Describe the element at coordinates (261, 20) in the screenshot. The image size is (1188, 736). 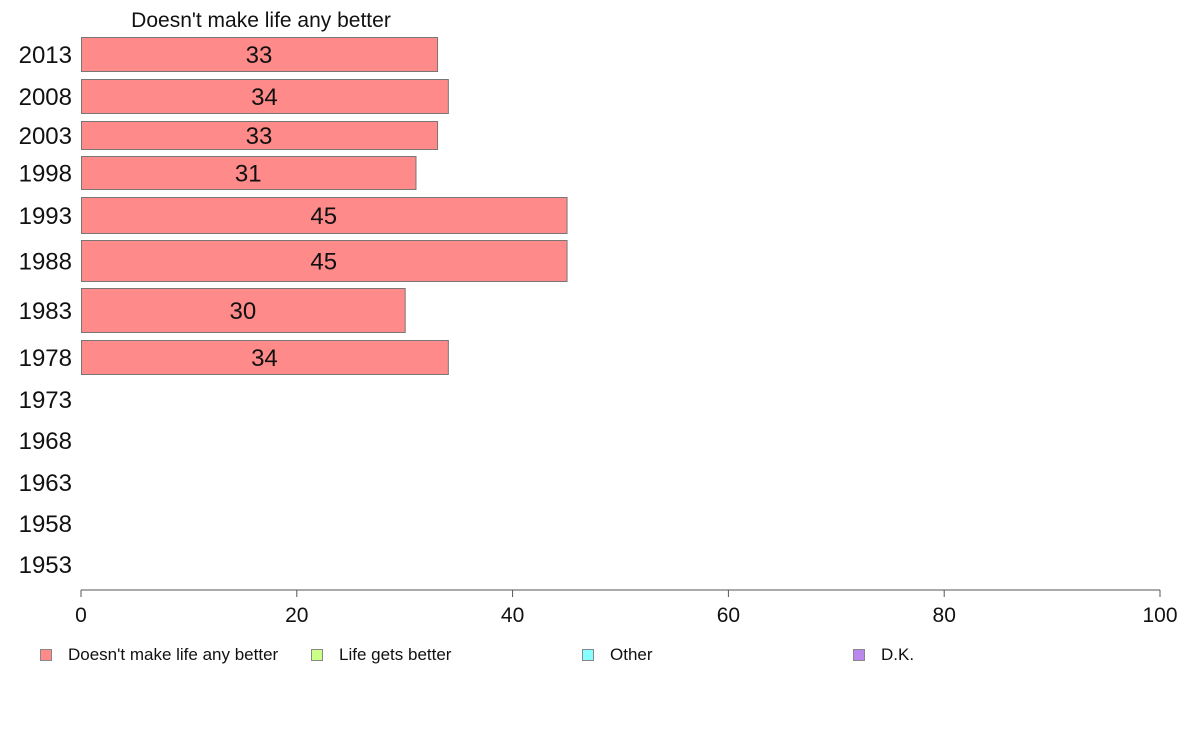
I see `chart-title: Doesn't make life any better` at that location.